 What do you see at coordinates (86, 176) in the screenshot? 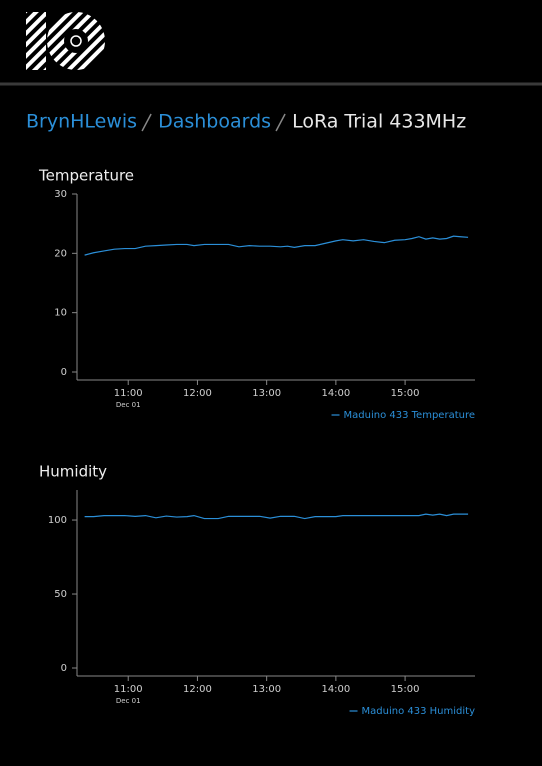
I see `chart-title: Temperature` at bounding box center [86, 176].